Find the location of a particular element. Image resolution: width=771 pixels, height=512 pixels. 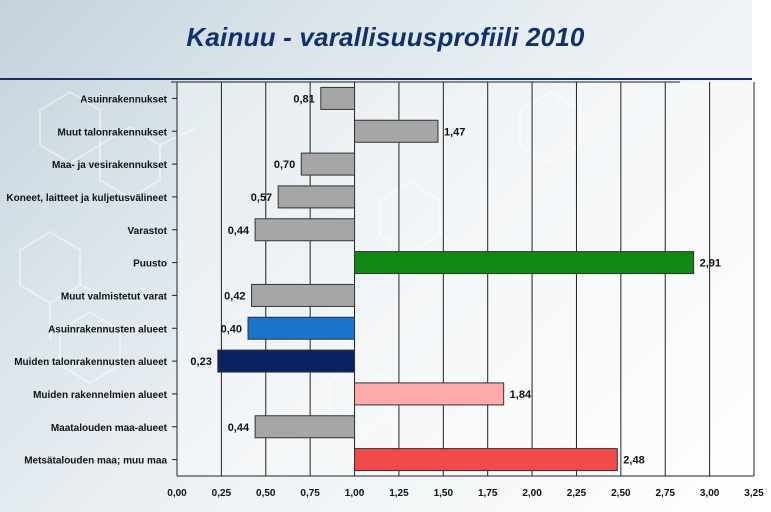

x-tick-label: 1,50 is located at coordinates (444, 493).